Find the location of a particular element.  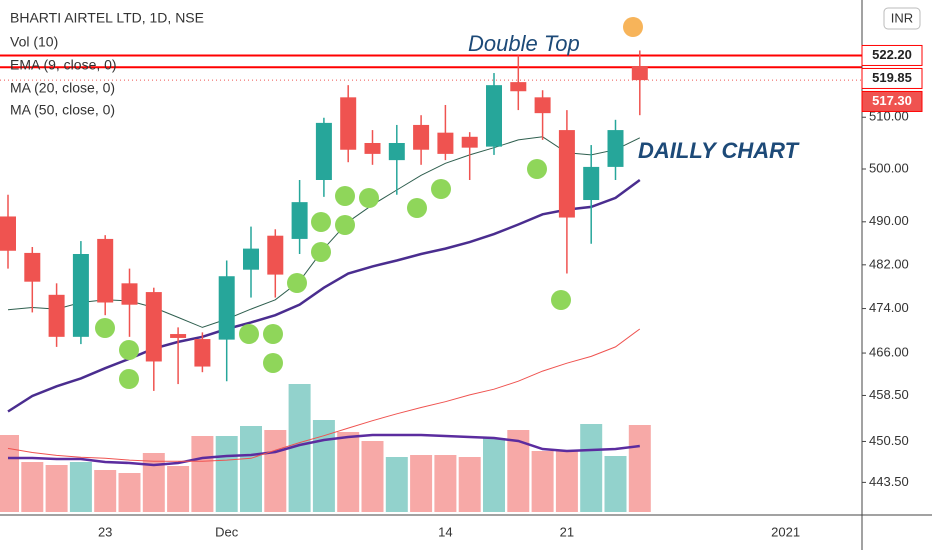

x-tick-label: Dec is located at coordinates (227, 531).